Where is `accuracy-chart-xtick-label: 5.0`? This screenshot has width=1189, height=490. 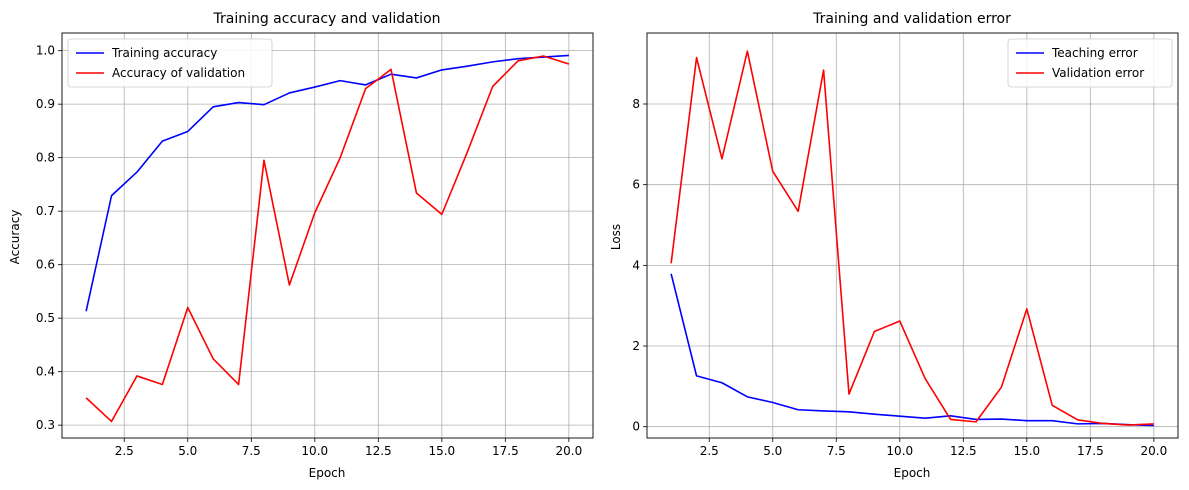 accuracy-chart-xtick-label: 5.0 is located at coordinates (187, 451).